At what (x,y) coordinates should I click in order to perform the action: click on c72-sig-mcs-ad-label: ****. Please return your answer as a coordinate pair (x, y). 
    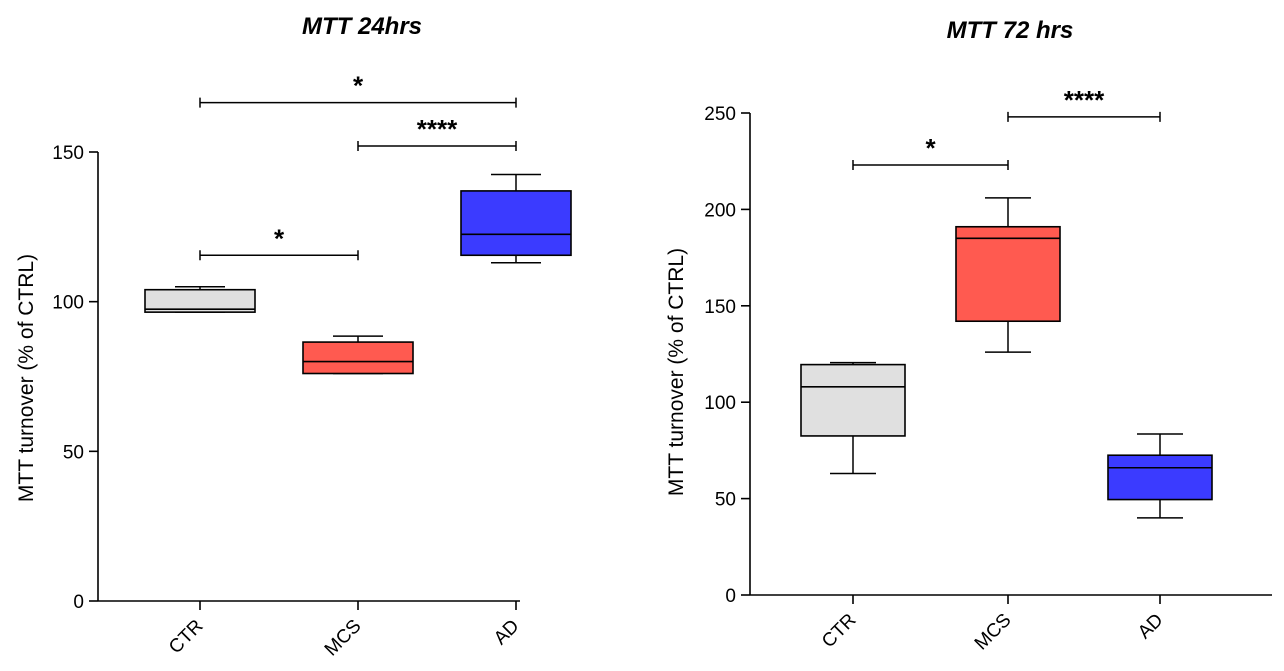
    Looking at the image, I should click on (1084, 100).